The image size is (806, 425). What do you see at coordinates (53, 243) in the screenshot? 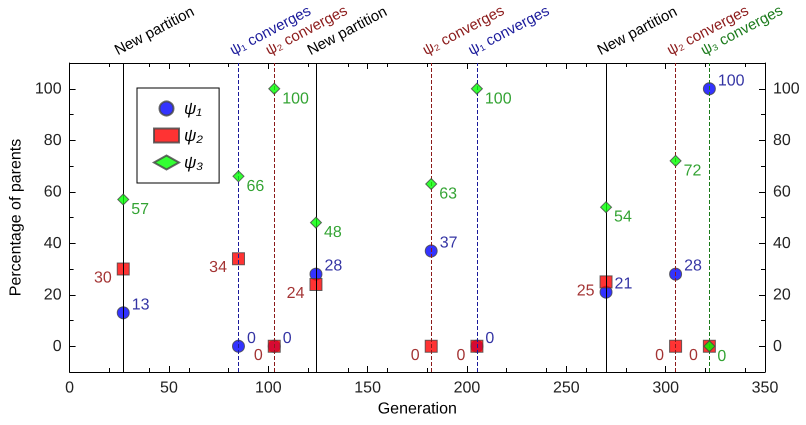
I see `y-tick-label: 40` at bounding box center [53, 243].